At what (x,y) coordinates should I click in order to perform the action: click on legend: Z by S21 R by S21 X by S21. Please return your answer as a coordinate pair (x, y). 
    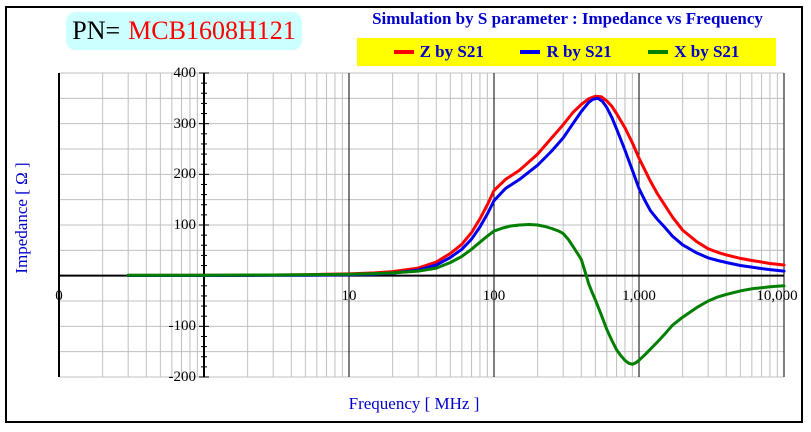
    Looking at the image, I should click on (566, 52).